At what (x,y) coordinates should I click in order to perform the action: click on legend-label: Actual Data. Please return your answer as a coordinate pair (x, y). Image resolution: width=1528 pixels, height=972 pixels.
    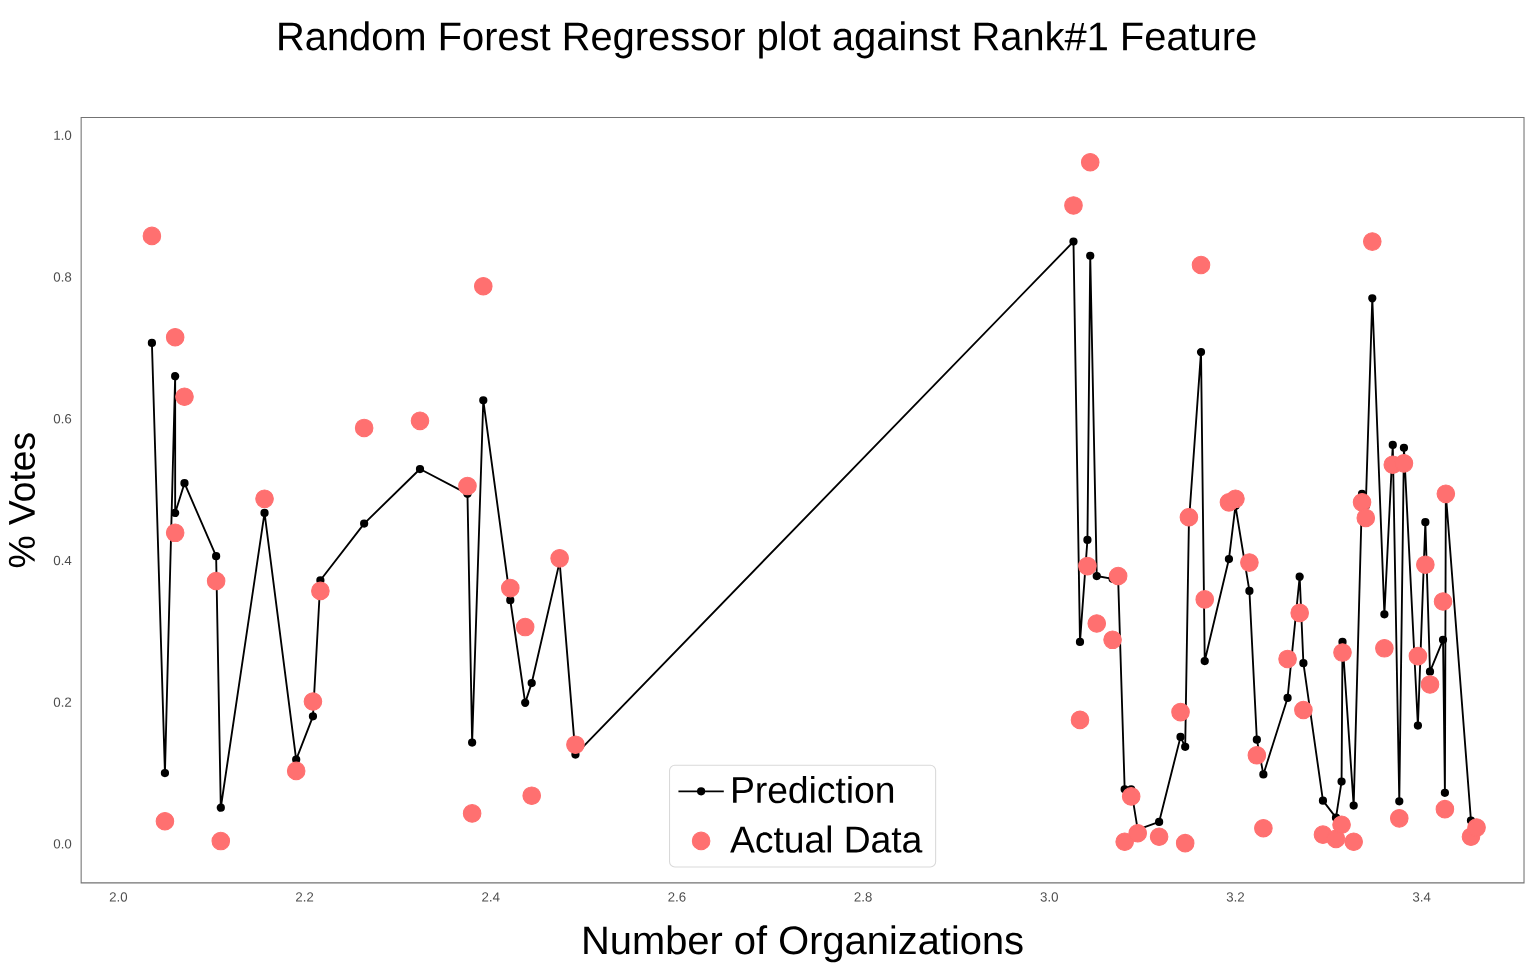
    Looking at the image, I should click on (826, 839).